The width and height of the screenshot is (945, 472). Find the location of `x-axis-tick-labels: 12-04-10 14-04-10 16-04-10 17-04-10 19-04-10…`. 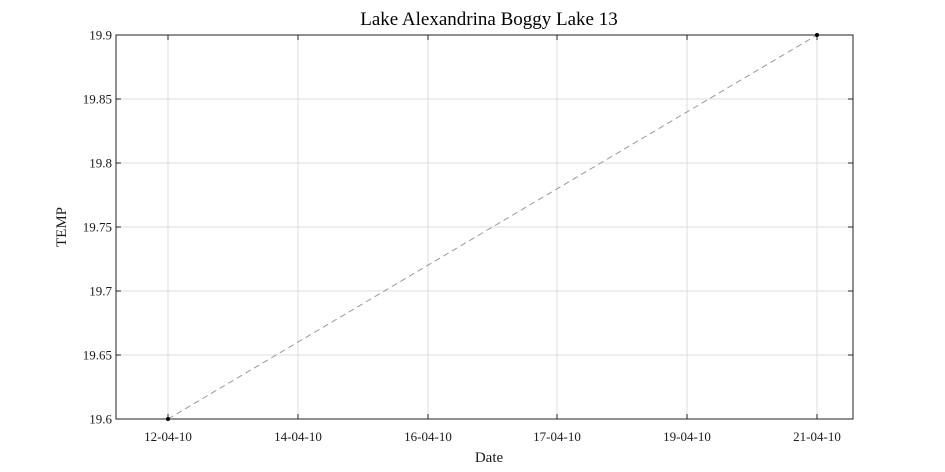

x-axis-tick-labels: 12-04-10 14-04-10 16-04-10 17-04-10 19-04-10… is located at coordinates (492, 436).